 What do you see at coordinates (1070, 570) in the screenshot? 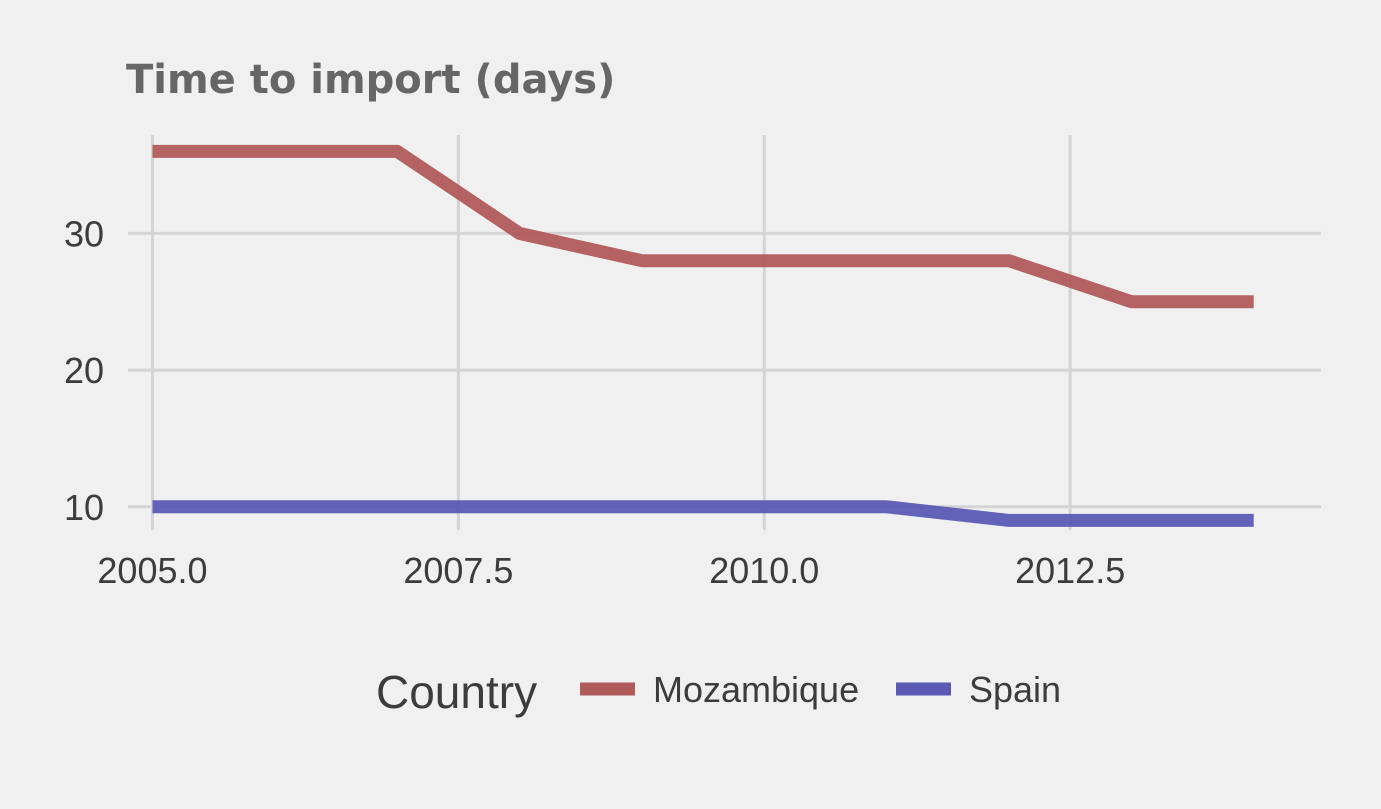
I see `x-tick-label: 2012.5` at bounding box center [1070, 570].